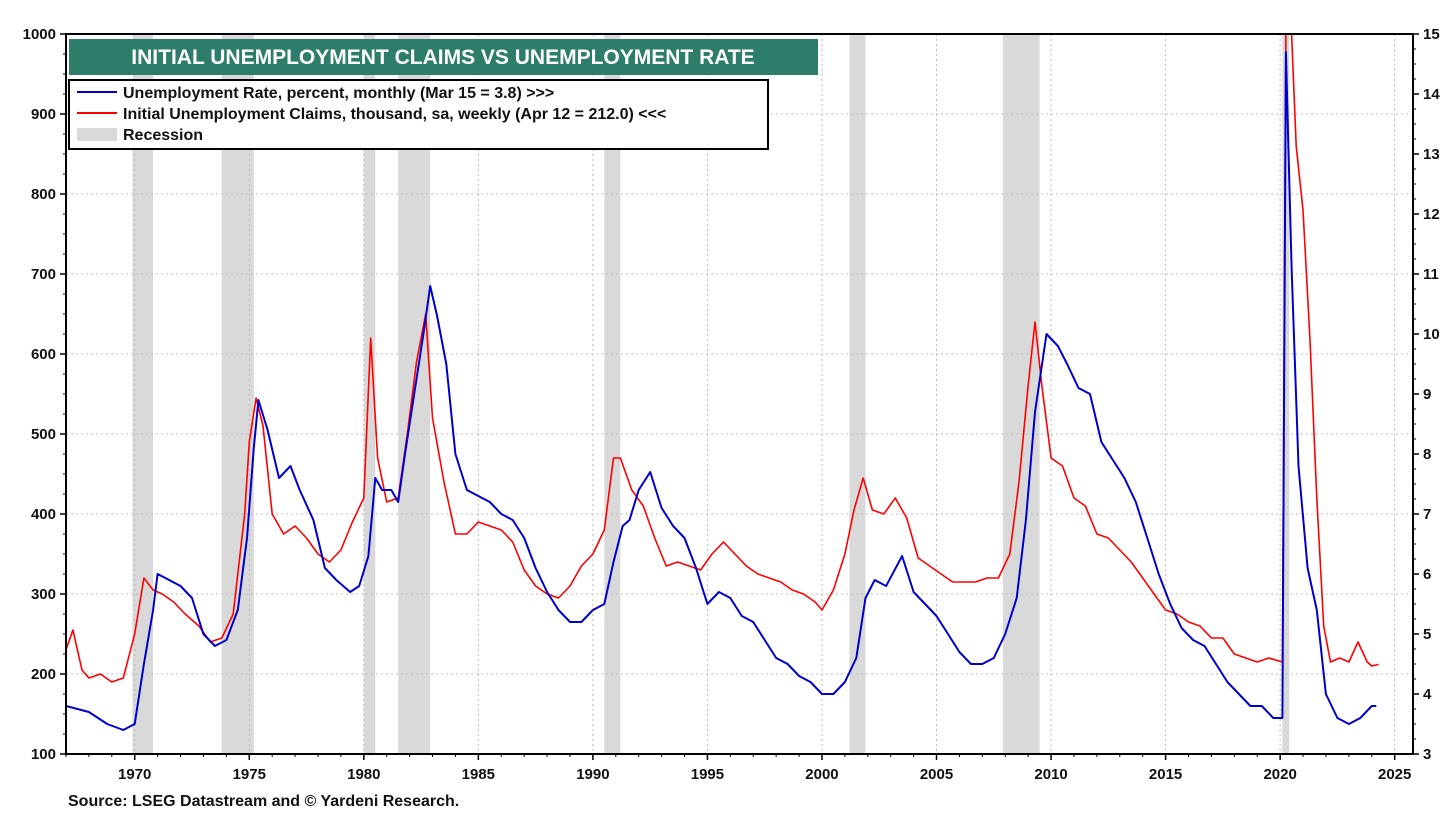  I want to click on x-axis-tick-label: 1985, so click(478, 774).